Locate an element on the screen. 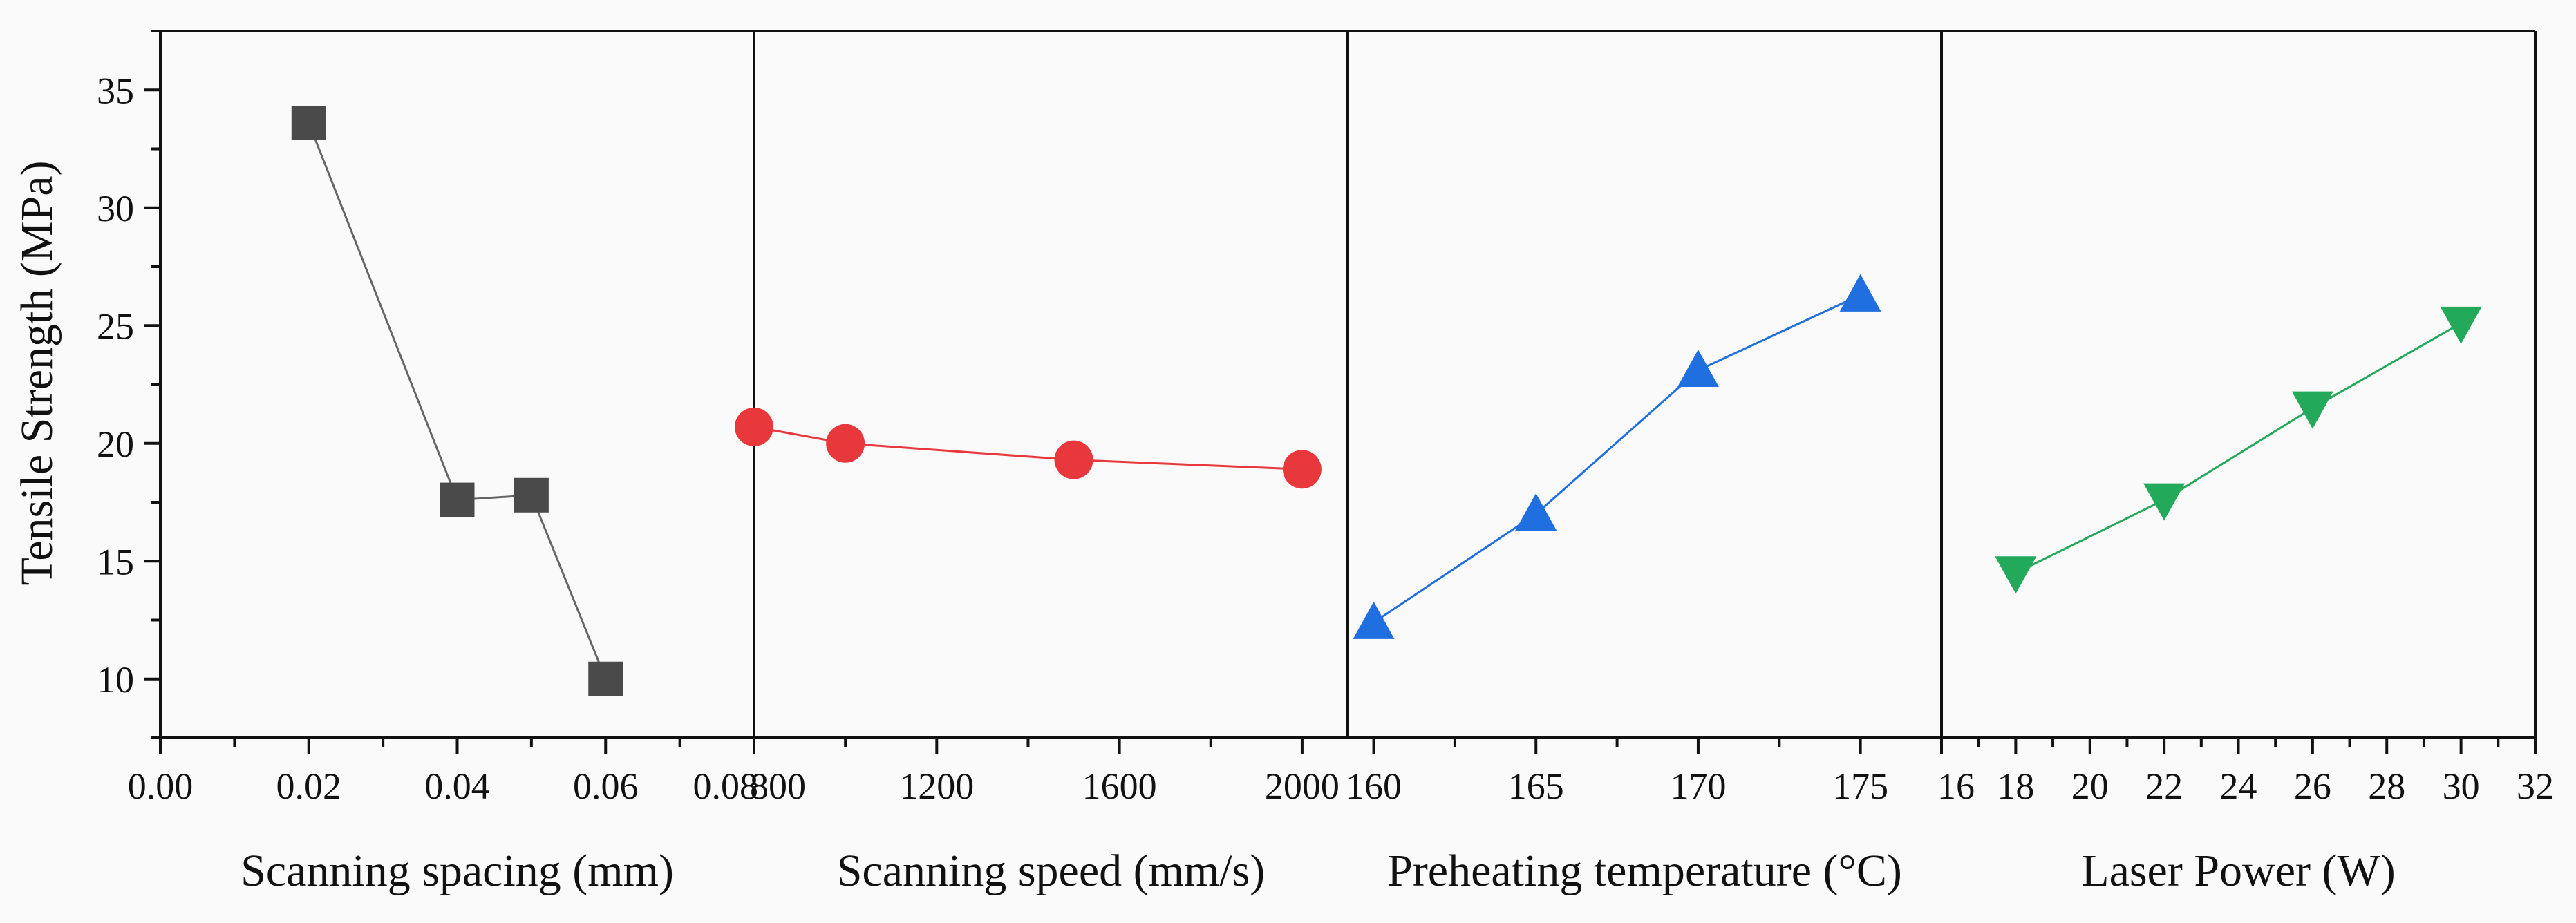 The image size is (2576, 923). y-tick-label: 25 is located at coordinates (115, 326).